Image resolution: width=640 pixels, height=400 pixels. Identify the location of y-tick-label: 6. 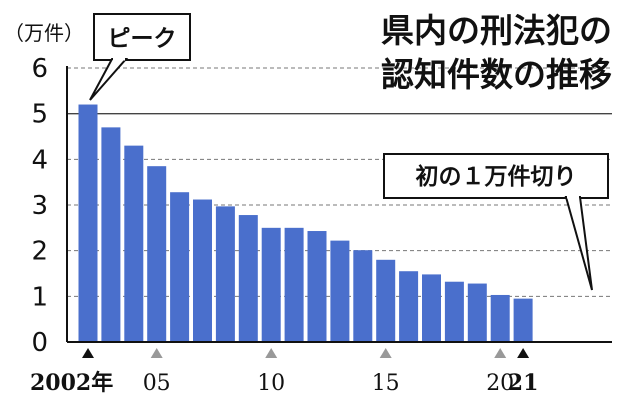
(39, 69).